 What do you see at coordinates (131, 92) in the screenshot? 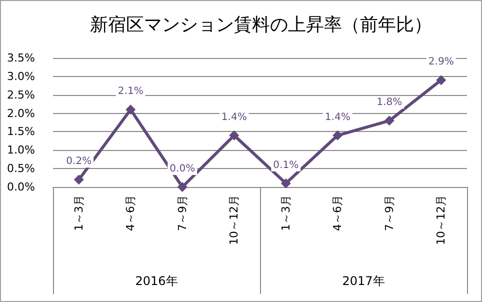
I see `data-label: 2.1%` at bounding box center [131, 92].